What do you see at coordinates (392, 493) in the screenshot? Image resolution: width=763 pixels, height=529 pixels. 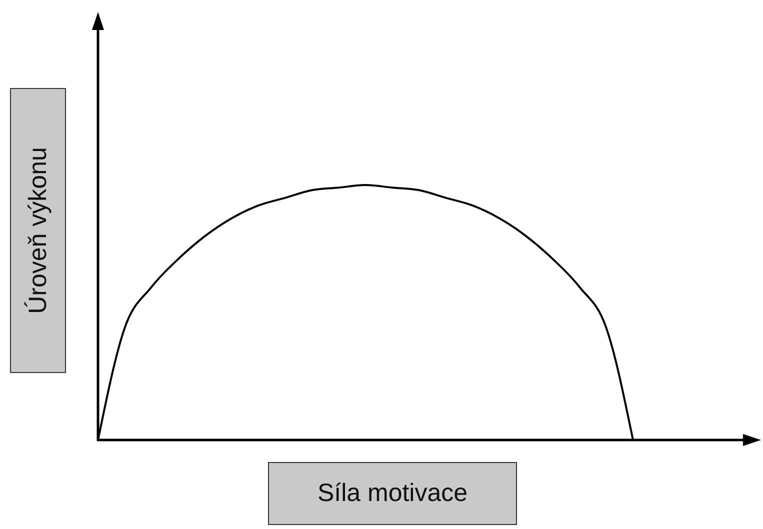 I see `x-axis-title: Síla motivace` at bounding box center [392, 493].